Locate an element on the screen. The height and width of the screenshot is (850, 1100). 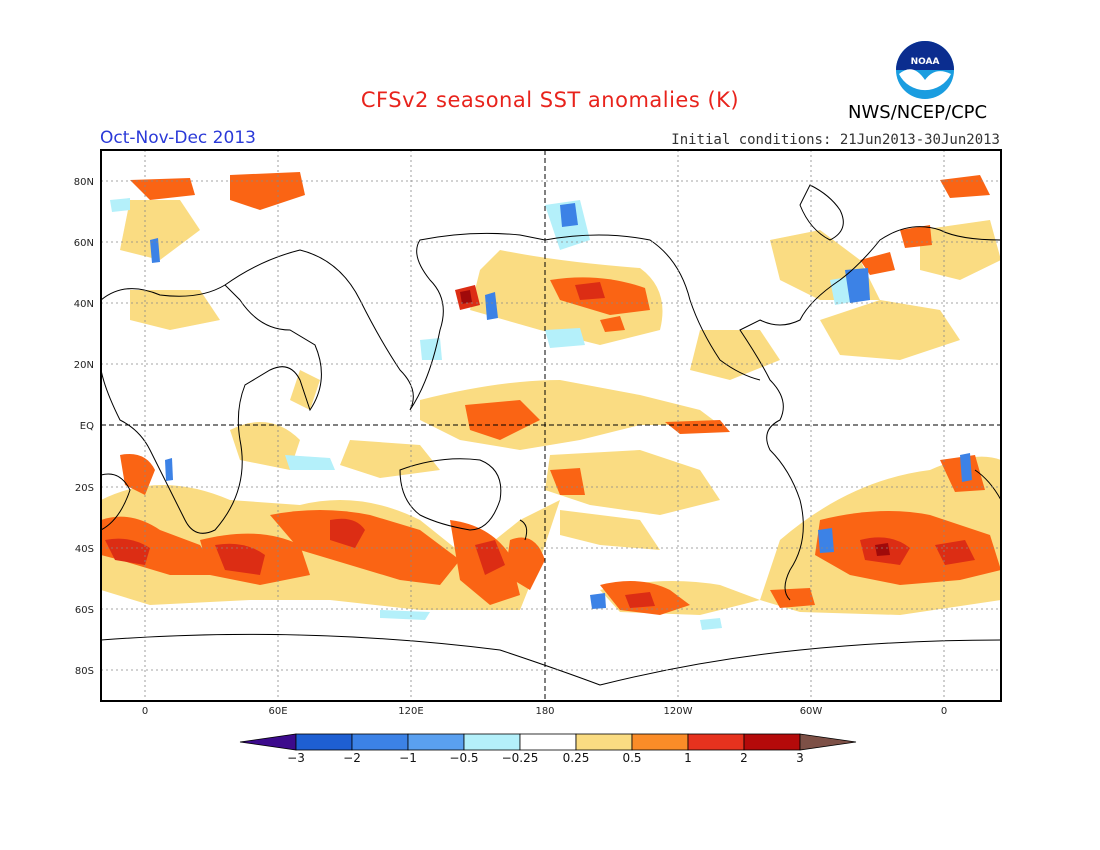
map-title: CFSv2 seasonal SST anomalies (K) is located at coordinates (550, 100).